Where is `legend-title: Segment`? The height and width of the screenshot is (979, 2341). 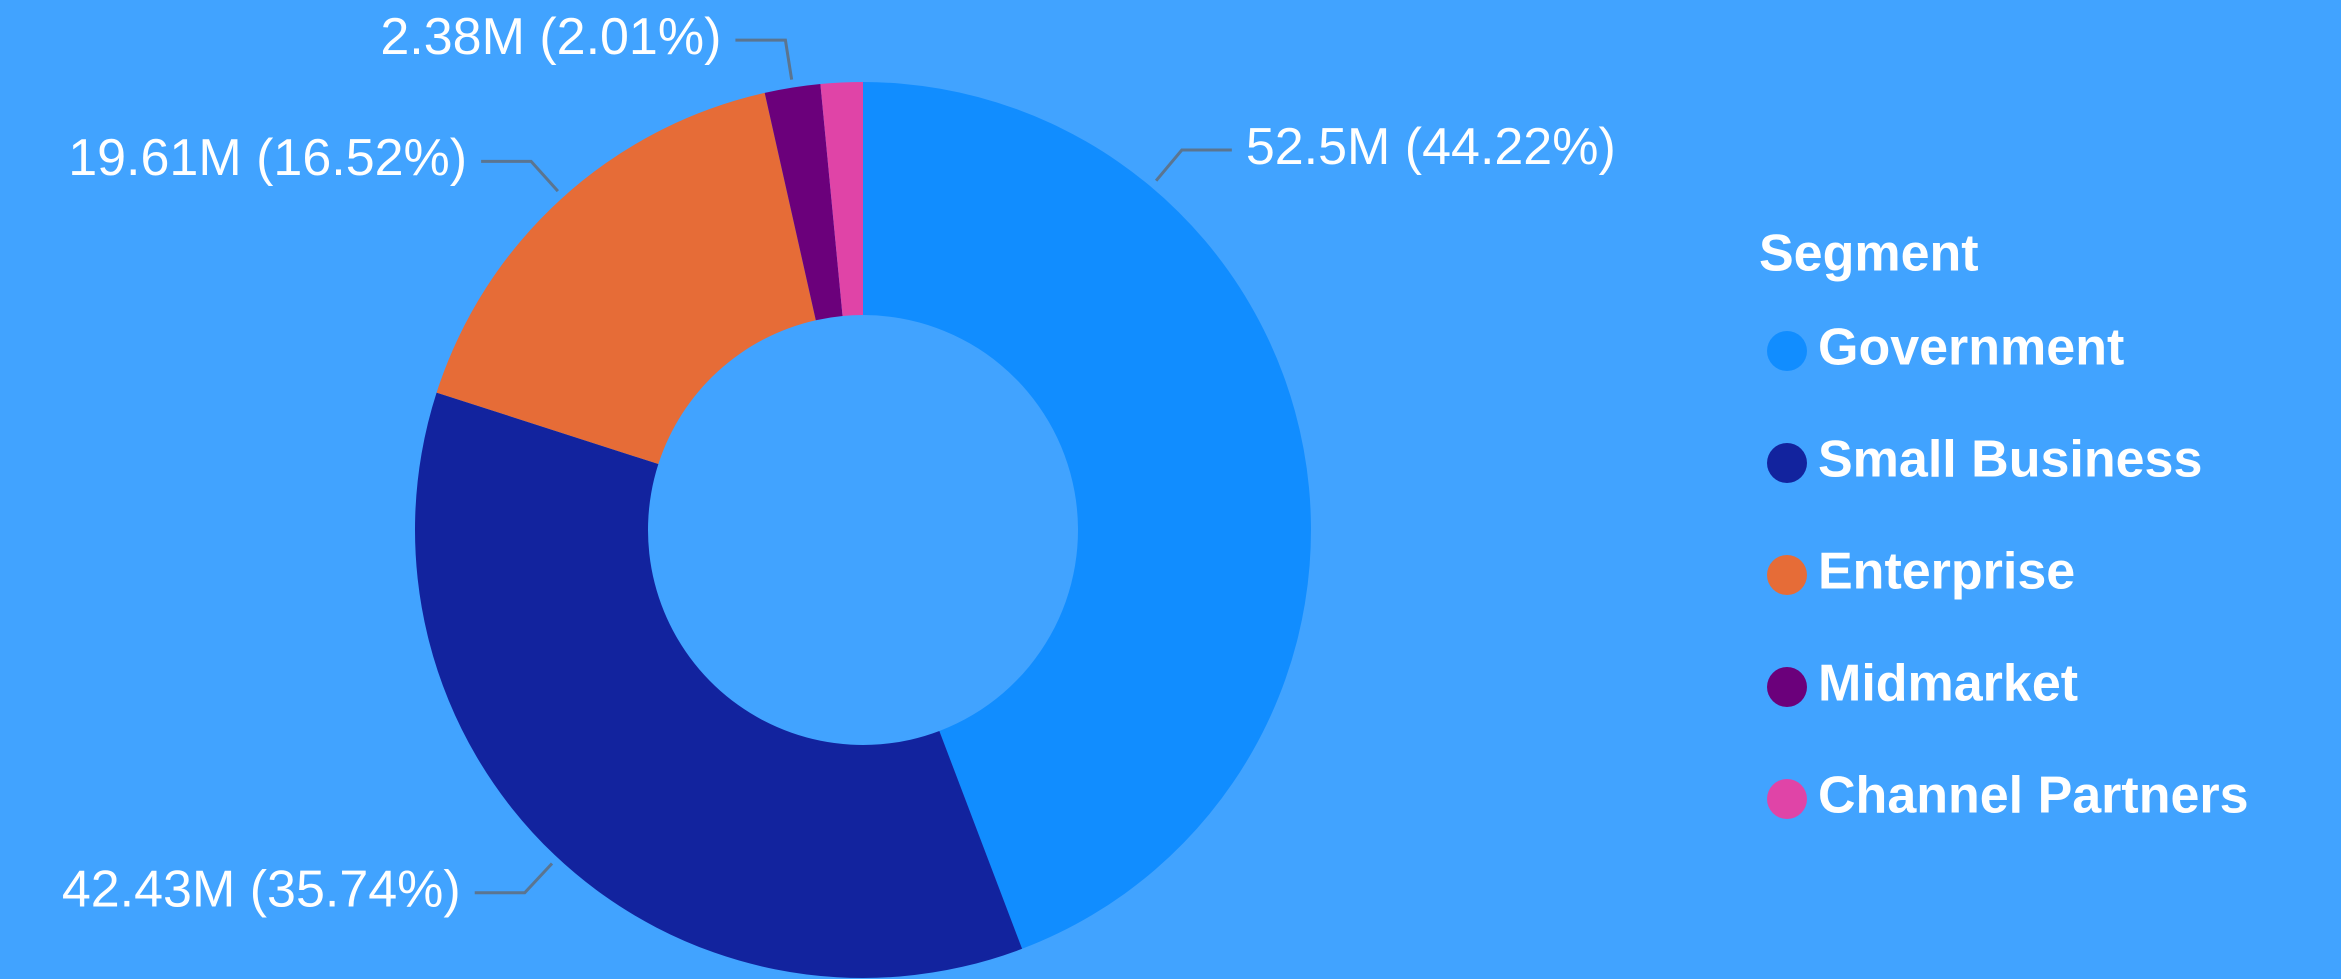 legend-title: Segment is located at coordinates (1869, 254).